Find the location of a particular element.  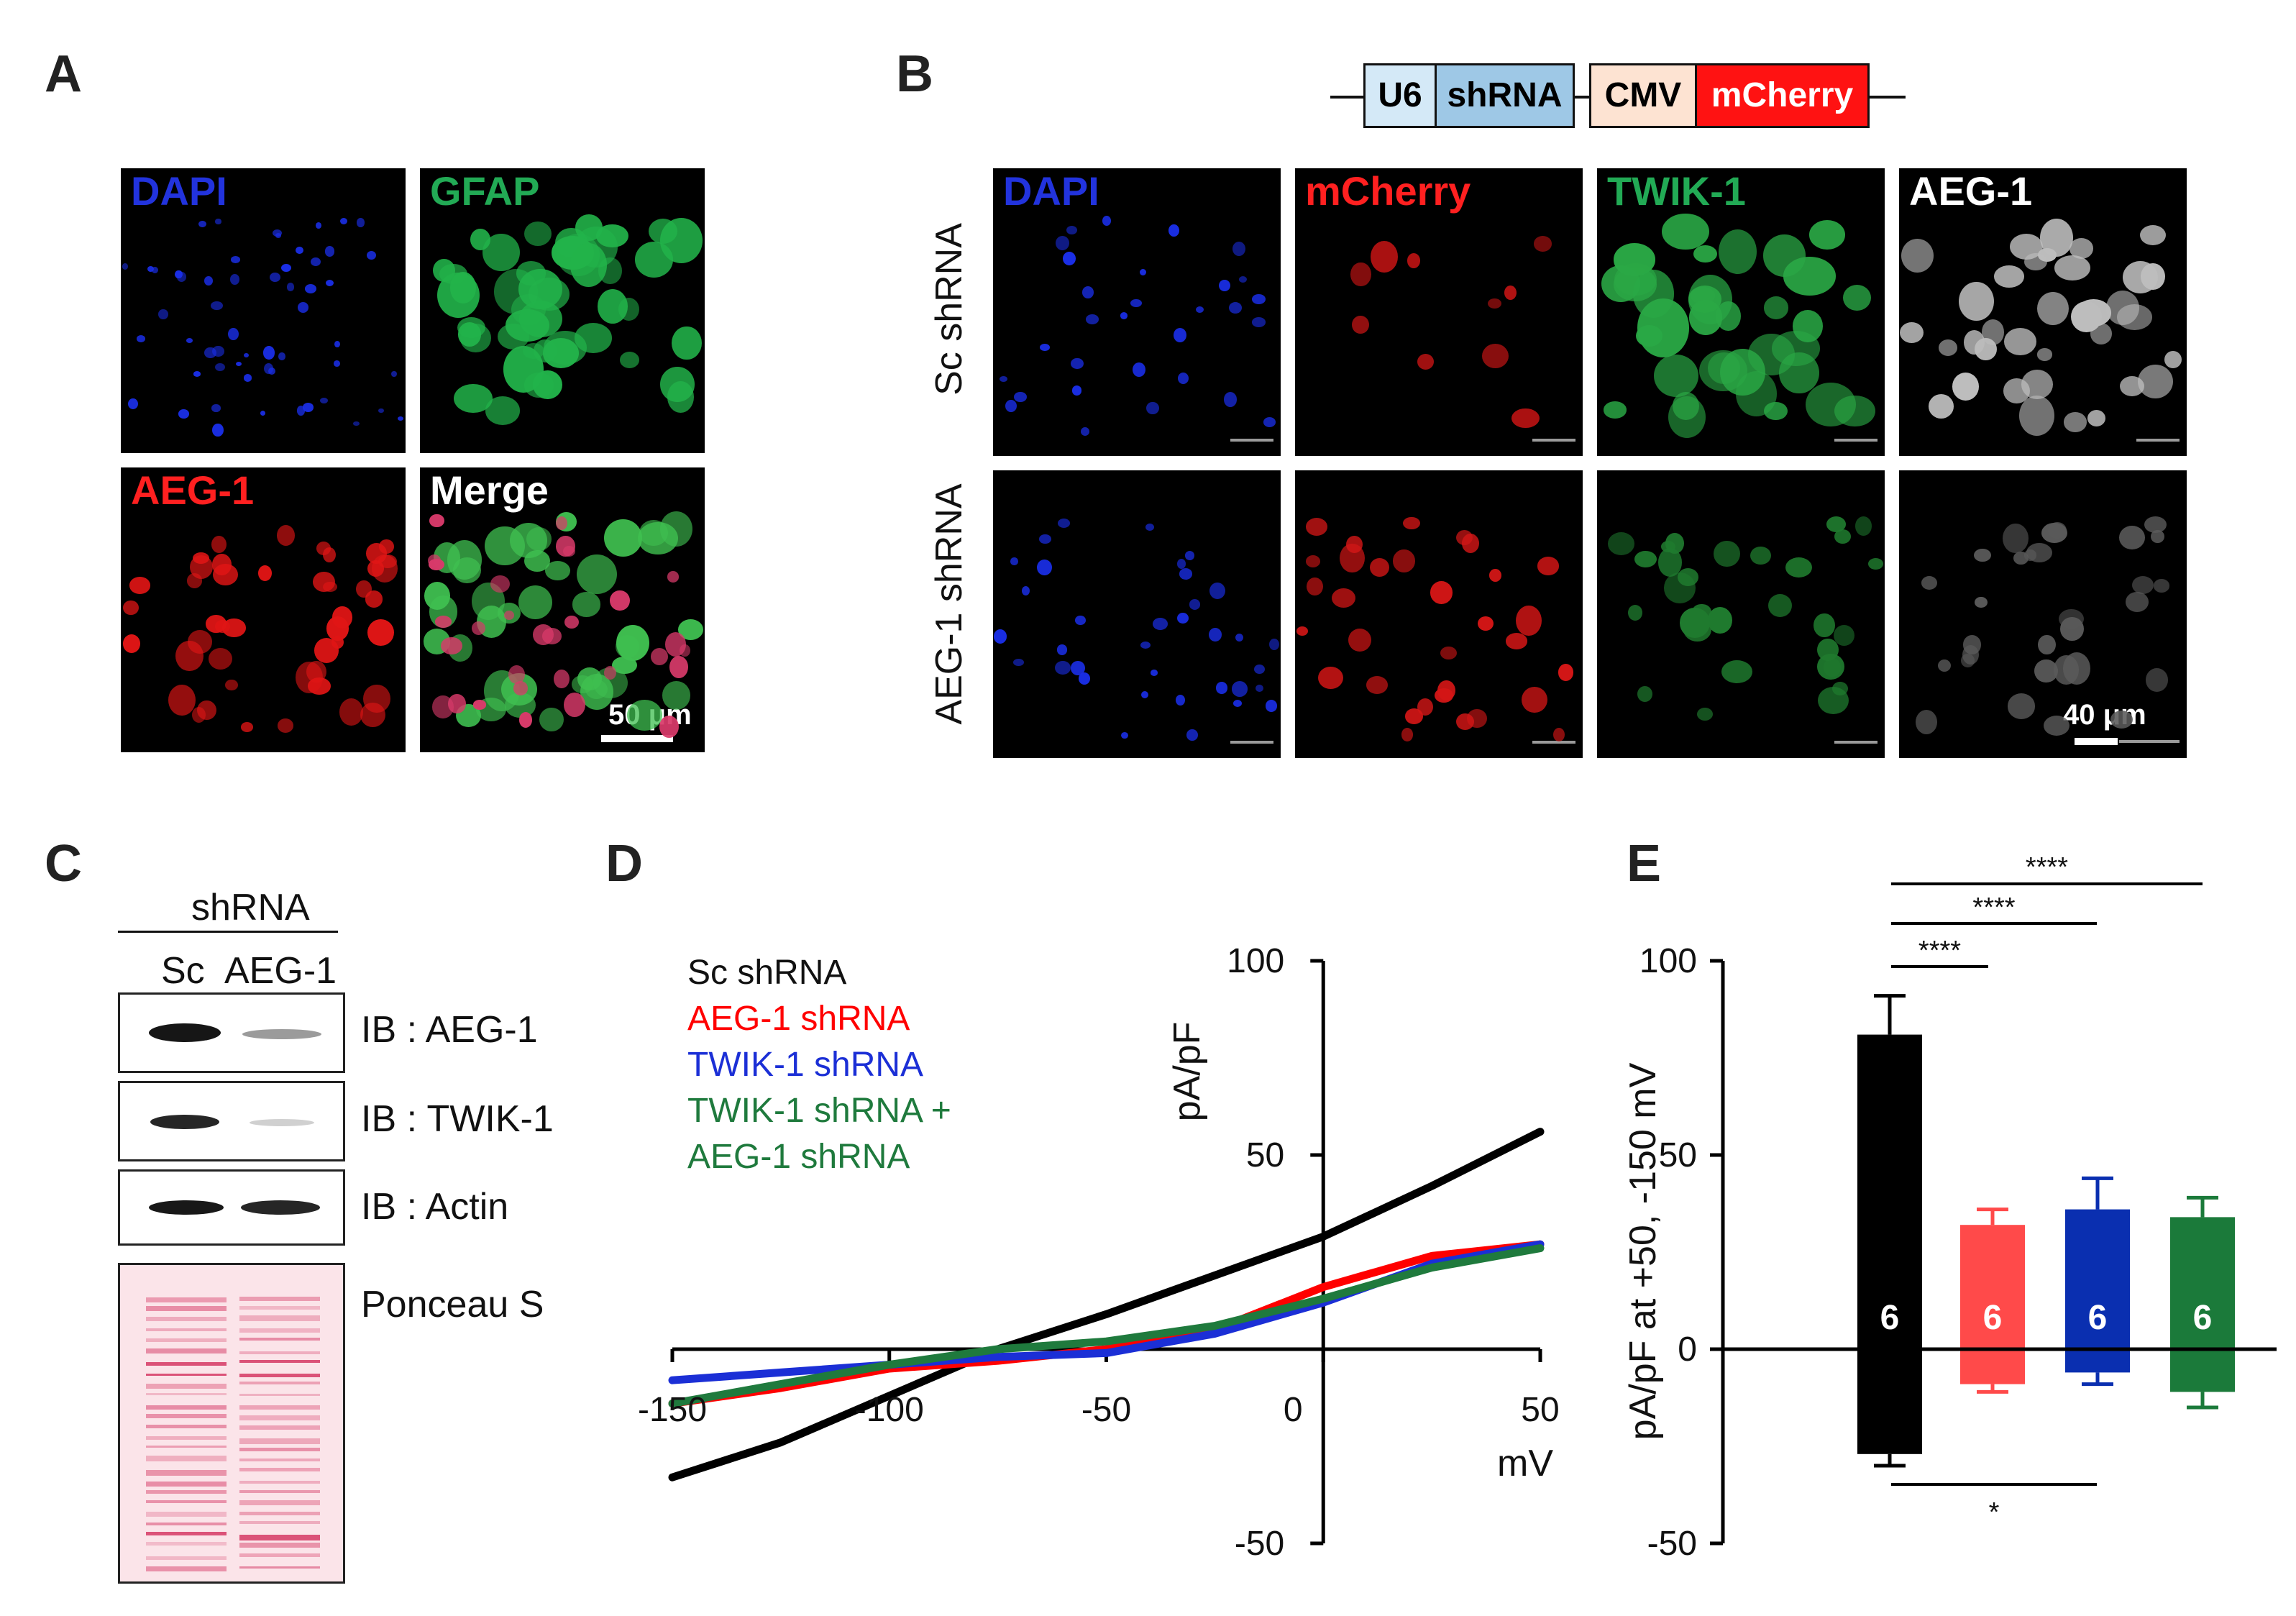

image-b-aeg1-aeg1: 40 μm is located at coordinates (2043, 614).